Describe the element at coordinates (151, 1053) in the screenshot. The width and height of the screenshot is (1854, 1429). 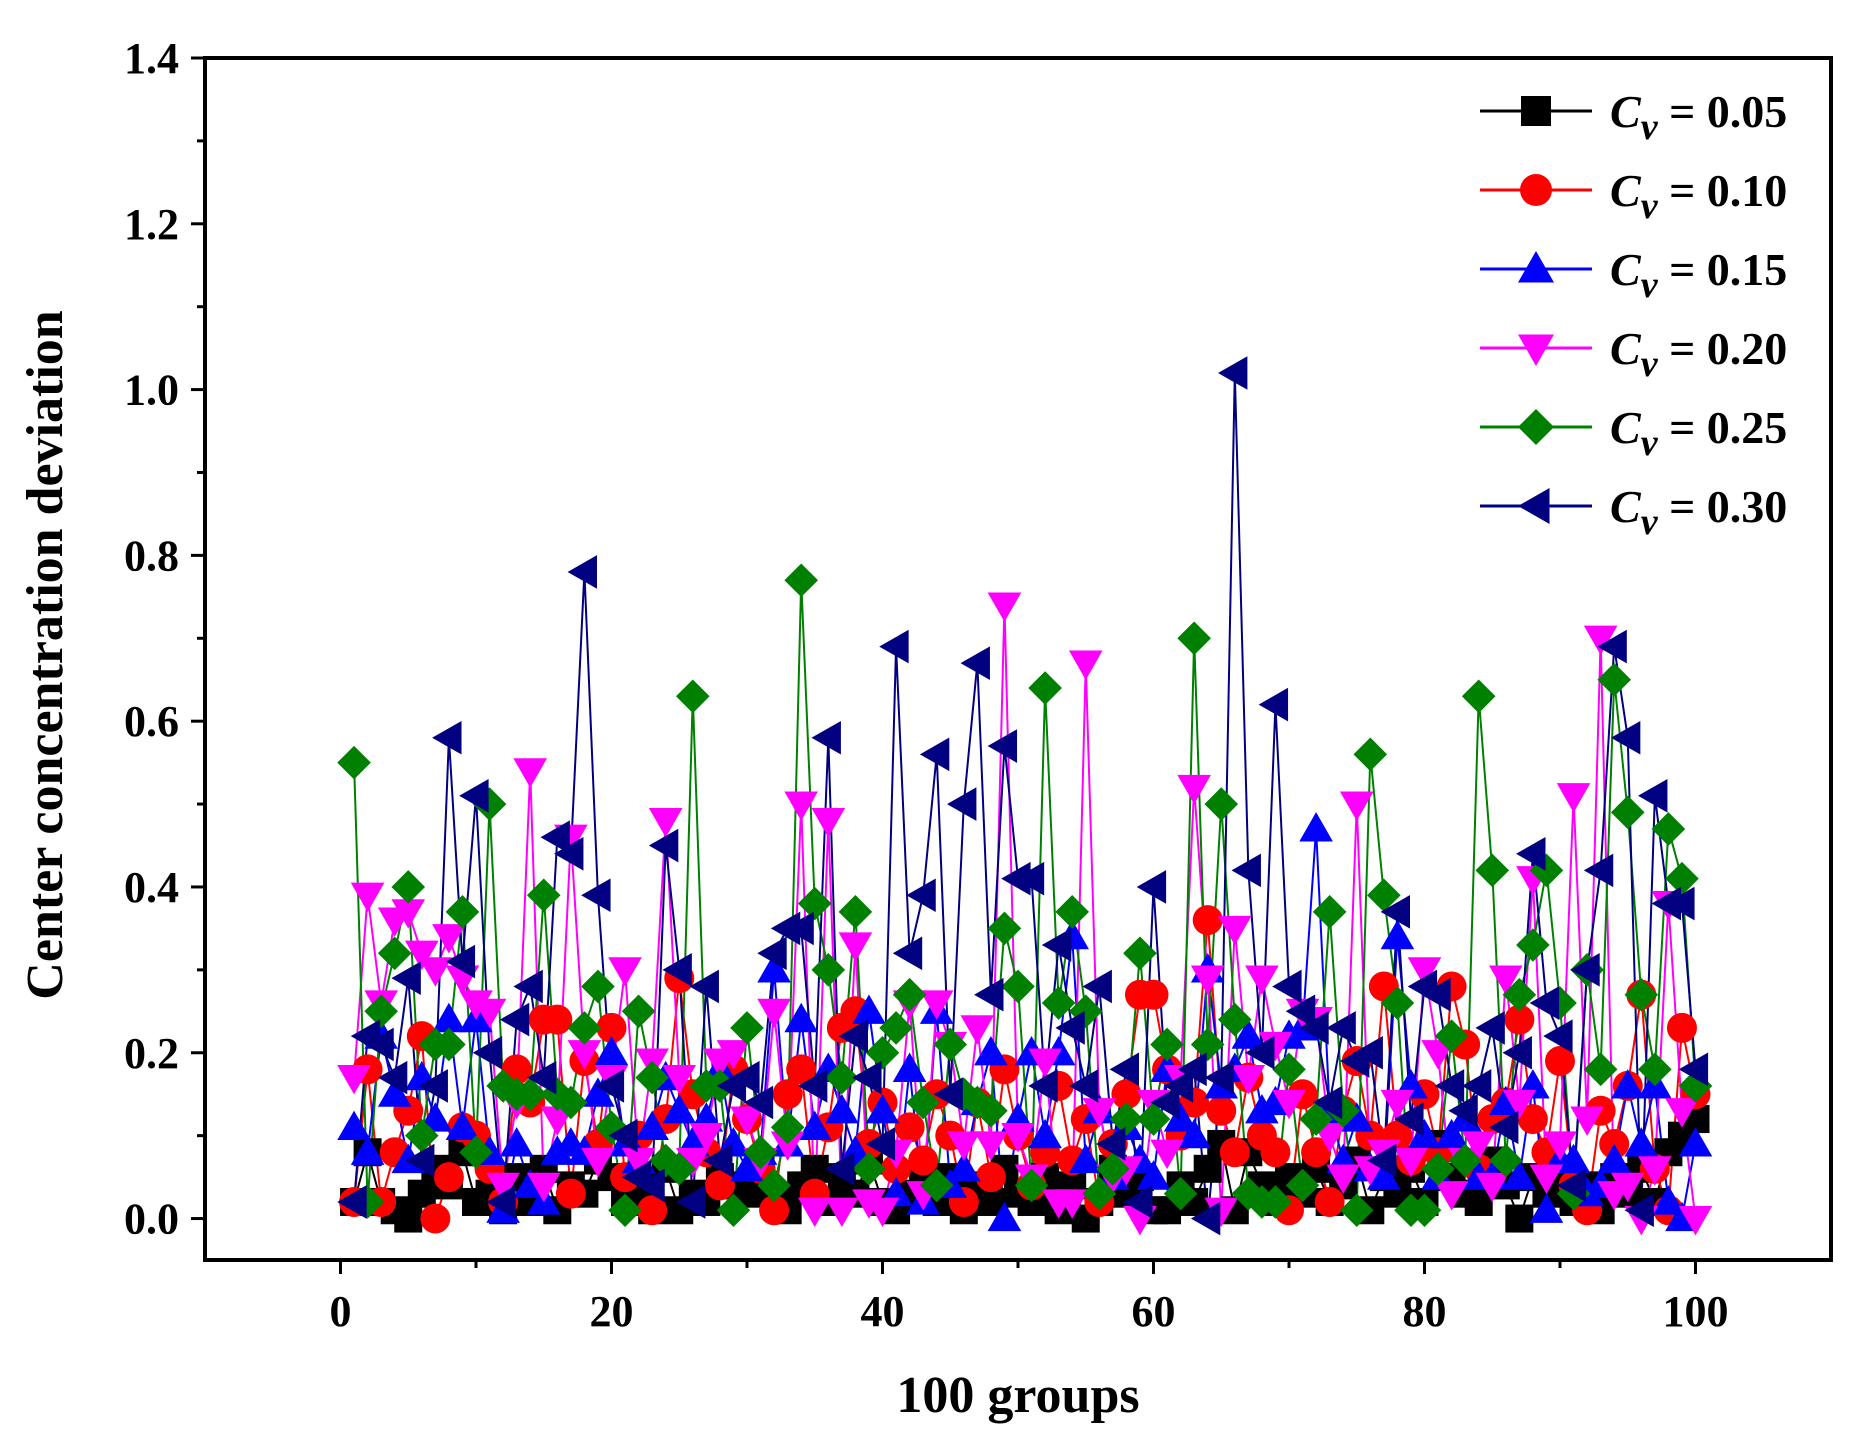
I see `y-tick-label: 0.2` at that location.